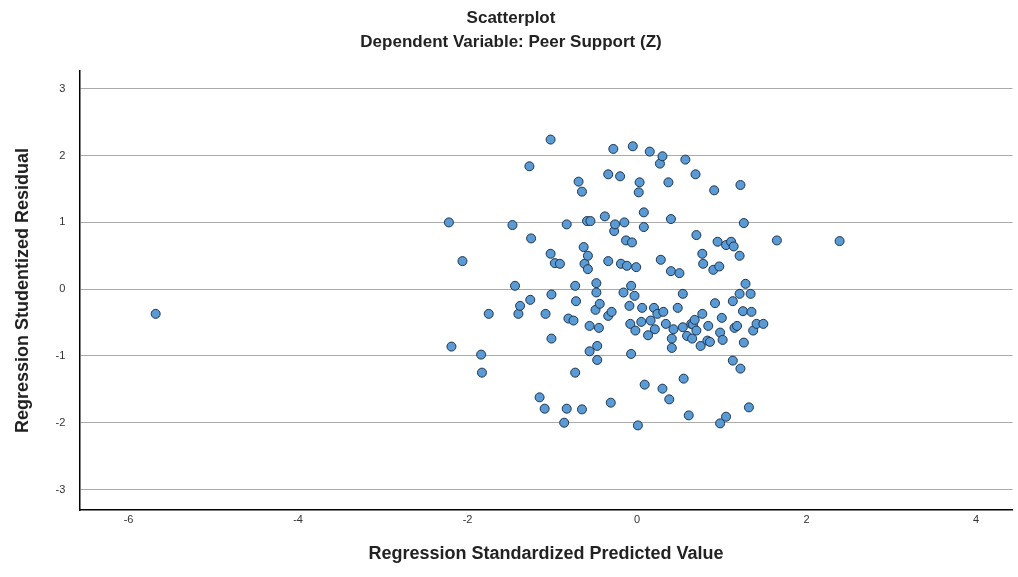  I want to click on chart-title: Scatterplot, so click(511, 17).